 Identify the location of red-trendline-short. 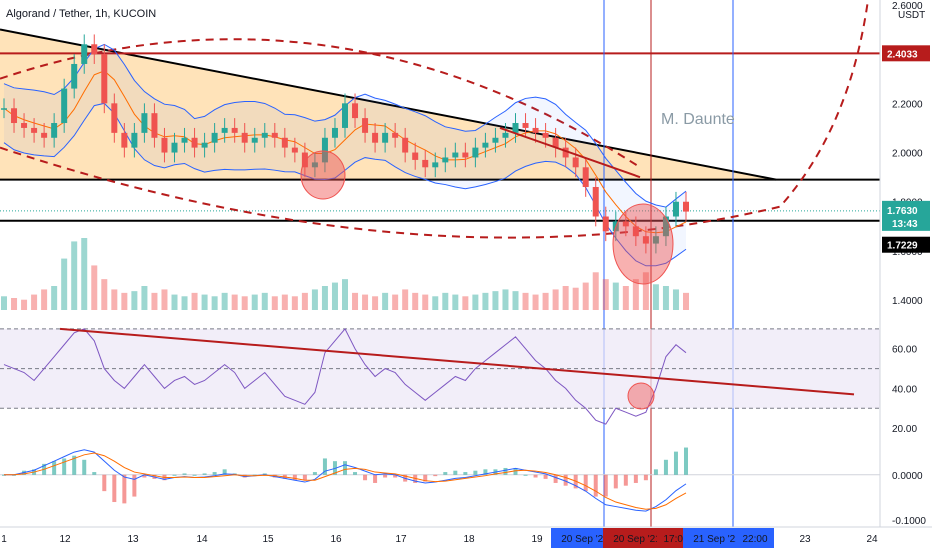
(570, 152).